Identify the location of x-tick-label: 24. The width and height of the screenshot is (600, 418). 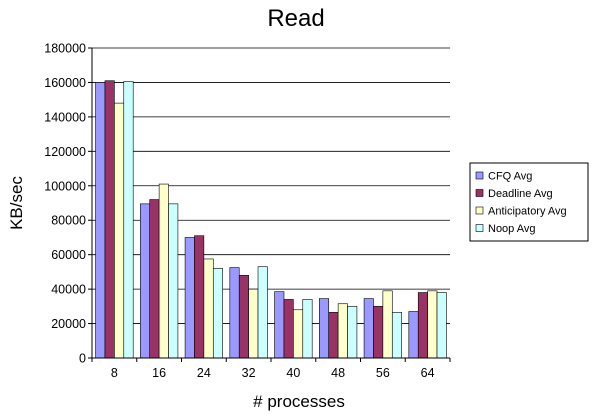
(204, 373).